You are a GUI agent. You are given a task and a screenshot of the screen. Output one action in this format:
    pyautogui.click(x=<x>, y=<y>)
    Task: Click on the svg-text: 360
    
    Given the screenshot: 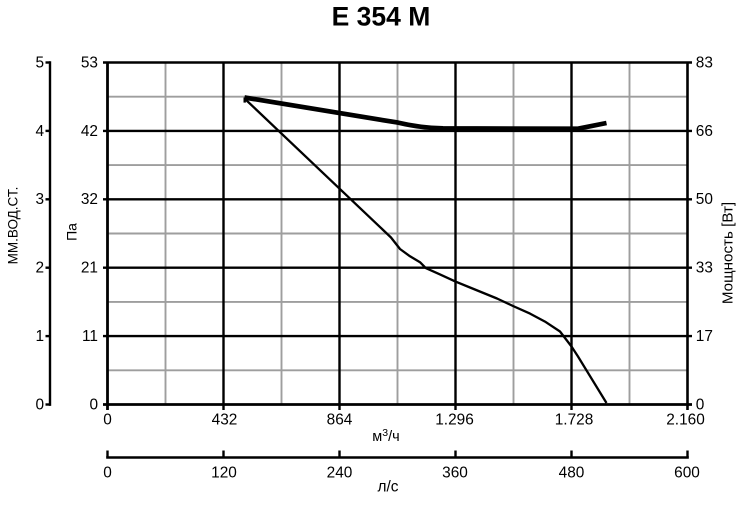 What is the action you would take?
    pyautogui.click(x=455, y=473)
    